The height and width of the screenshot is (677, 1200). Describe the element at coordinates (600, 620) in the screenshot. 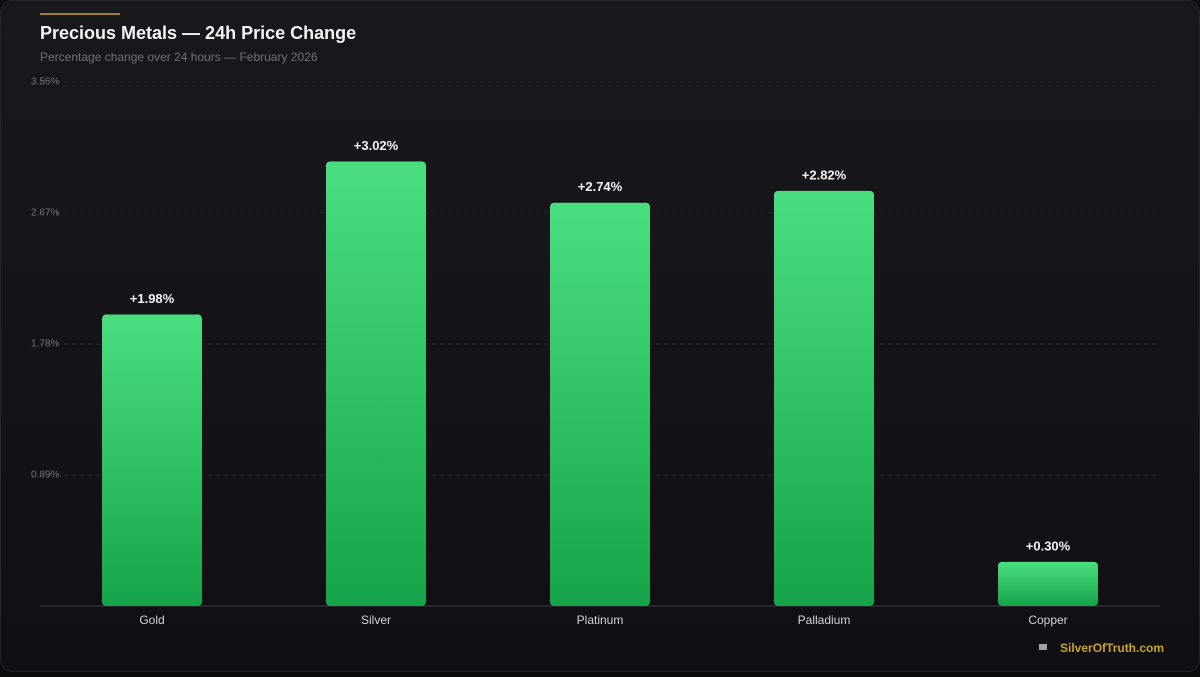

I see `x-tick-label: Platinum` at that location.